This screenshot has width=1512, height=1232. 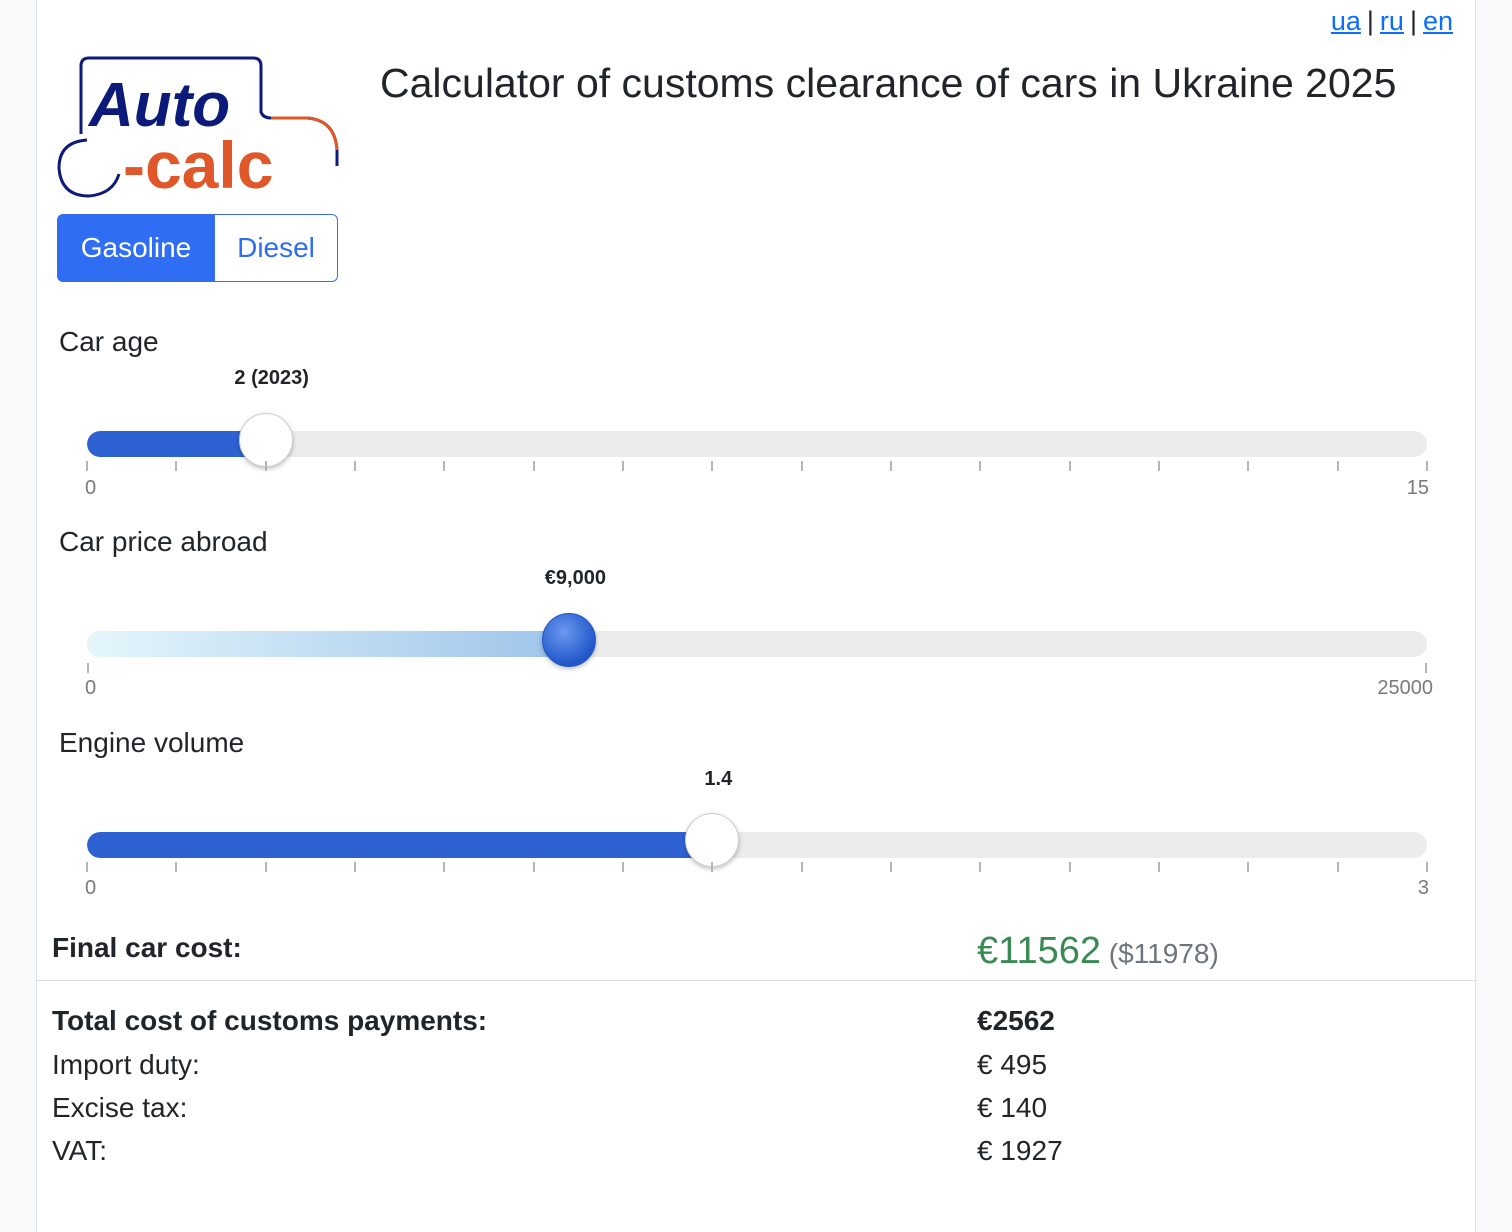 I want to click on import-duty-value: € 495, so click(x=1012, y=1064).